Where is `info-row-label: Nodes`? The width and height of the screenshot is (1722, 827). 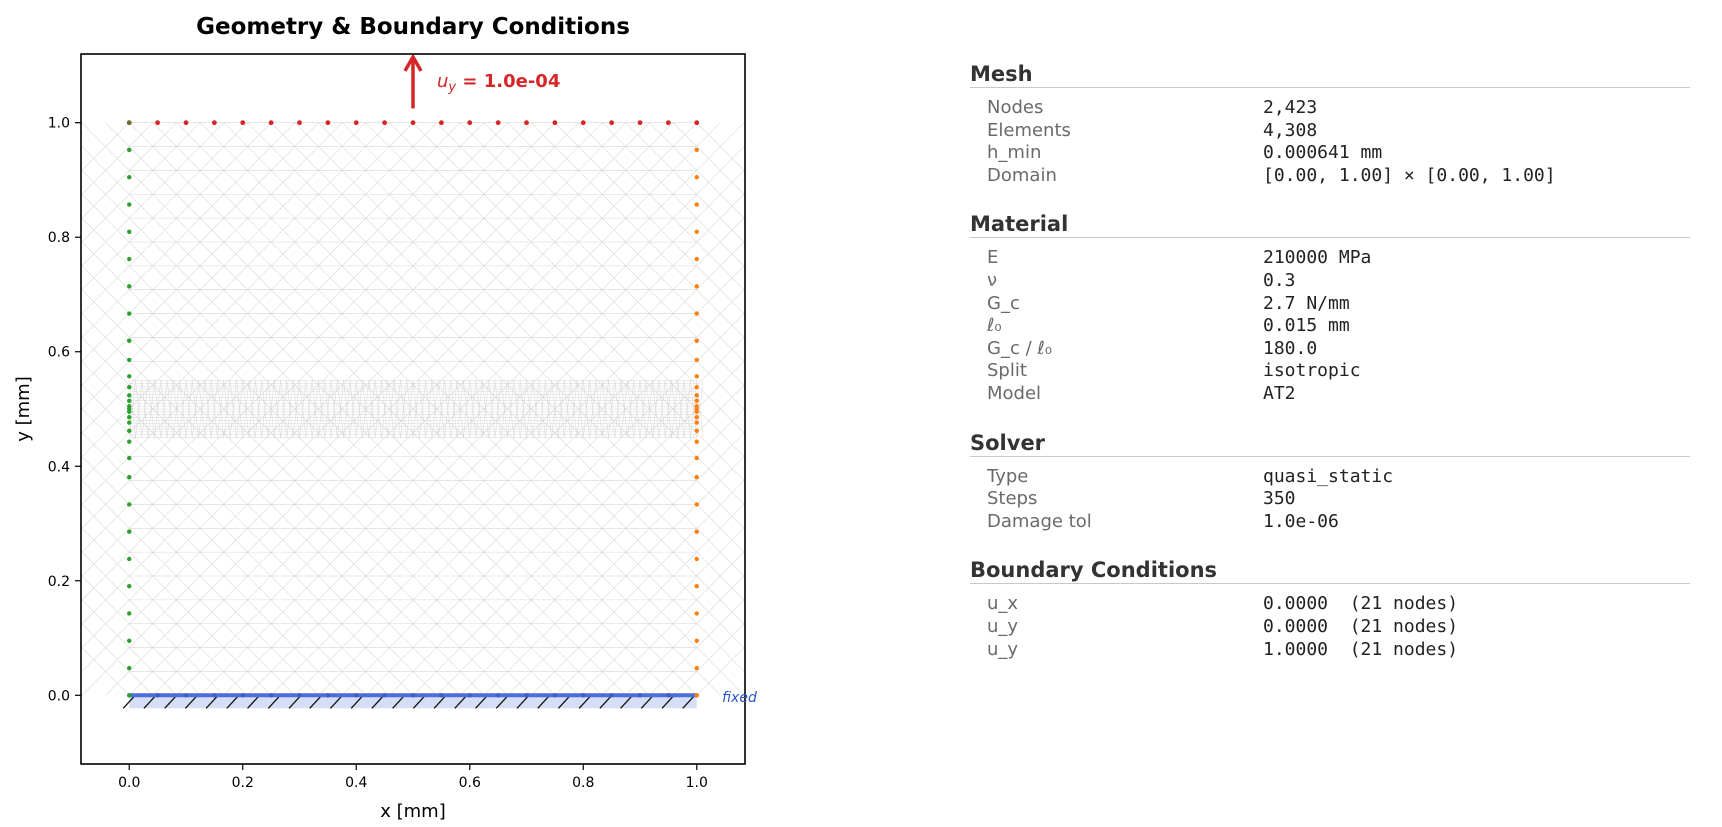 info-row-label: Nodes is located at coordinates (1015, 107).